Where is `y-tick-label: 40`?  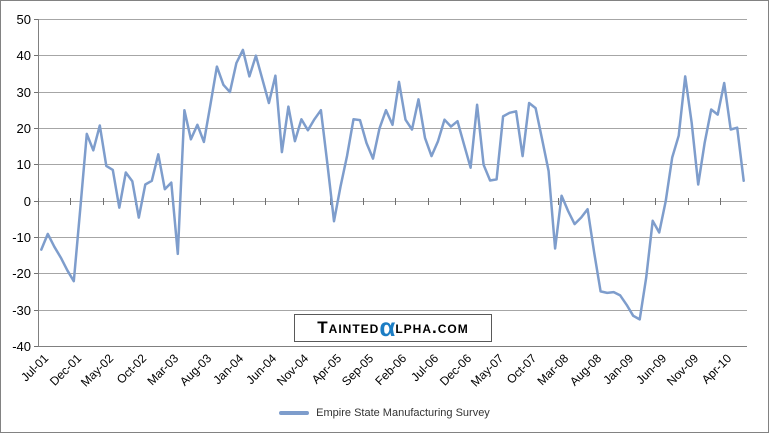 y-tick-label: 40 is located at coordinates (23, 56).